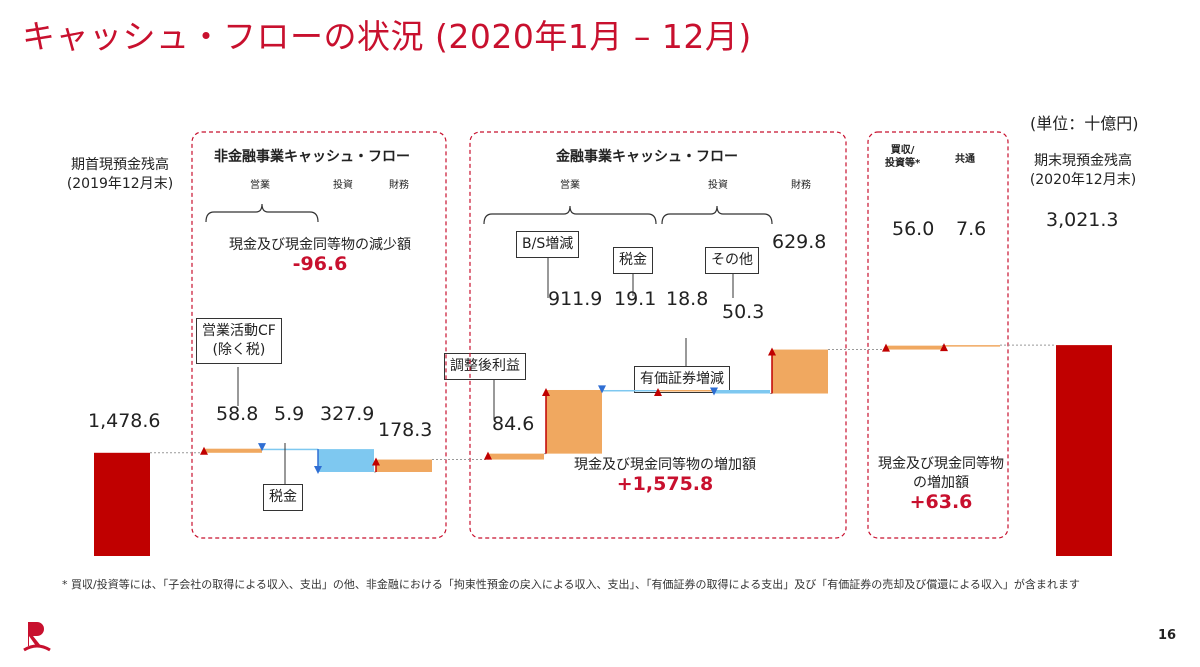  What do you see at coordinates (903, 157) in the screenshot?
I see `o-col-acq: 買収/ 投資等*` at bounding box center [903, 157].